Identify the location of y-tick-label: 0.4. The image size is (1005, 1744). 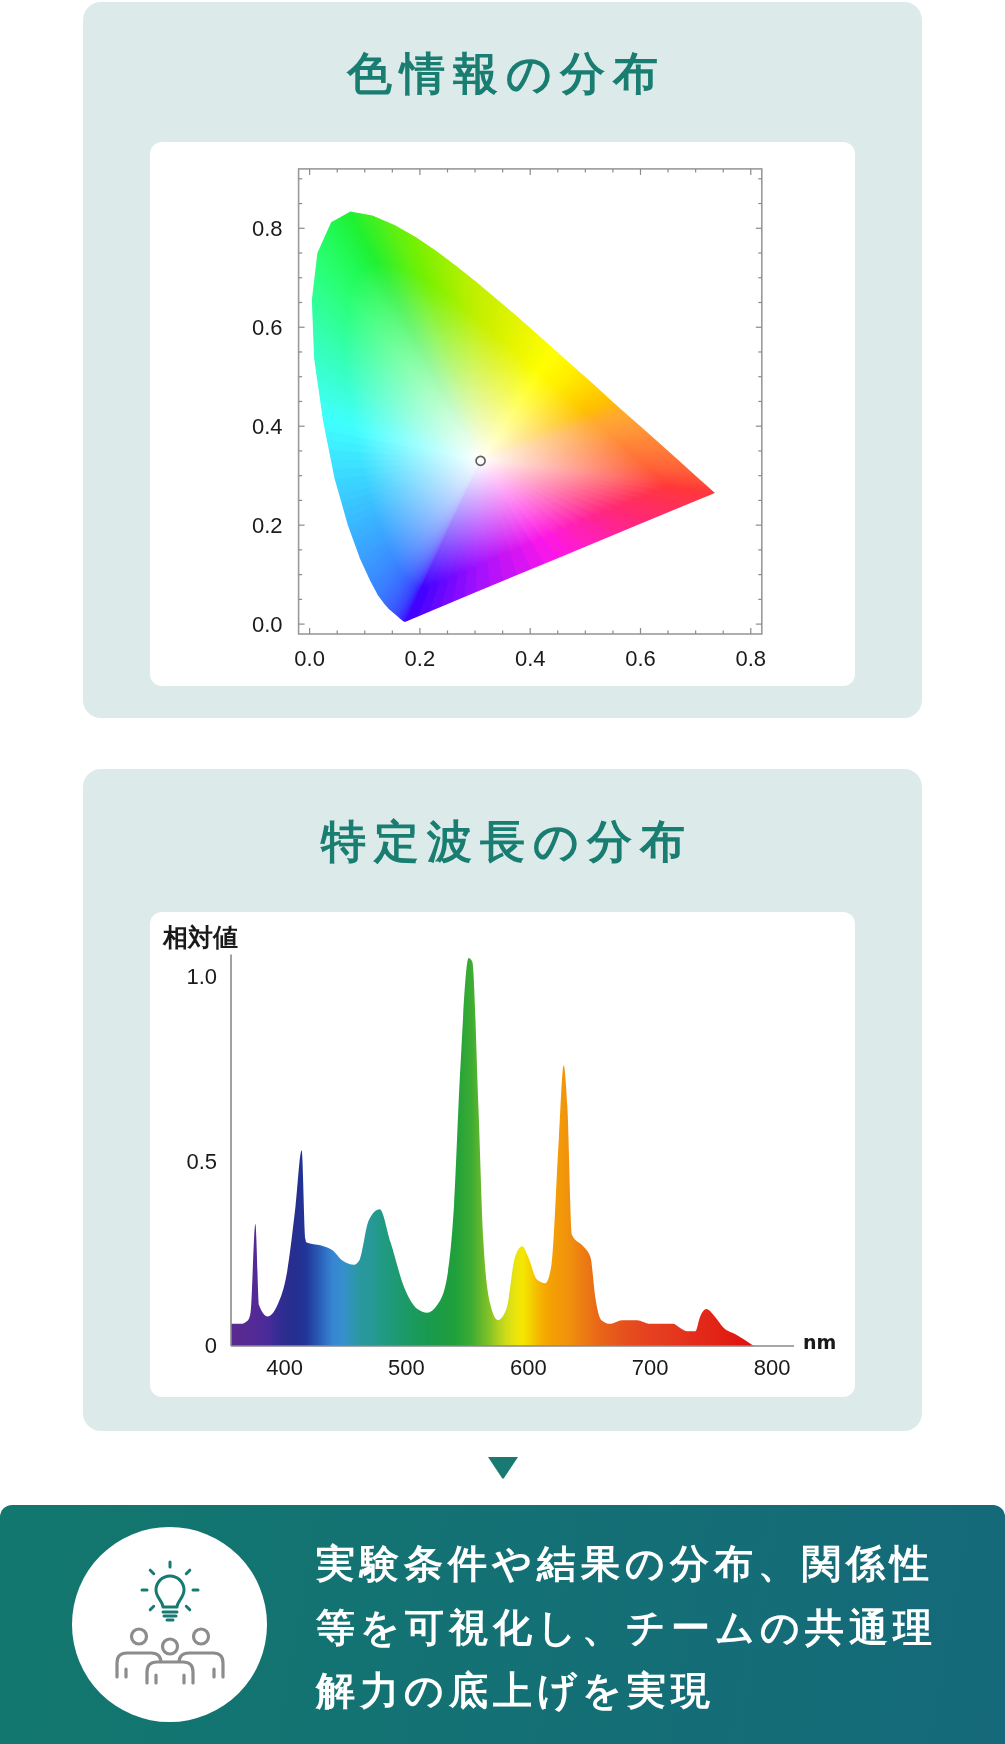
(267, 426).